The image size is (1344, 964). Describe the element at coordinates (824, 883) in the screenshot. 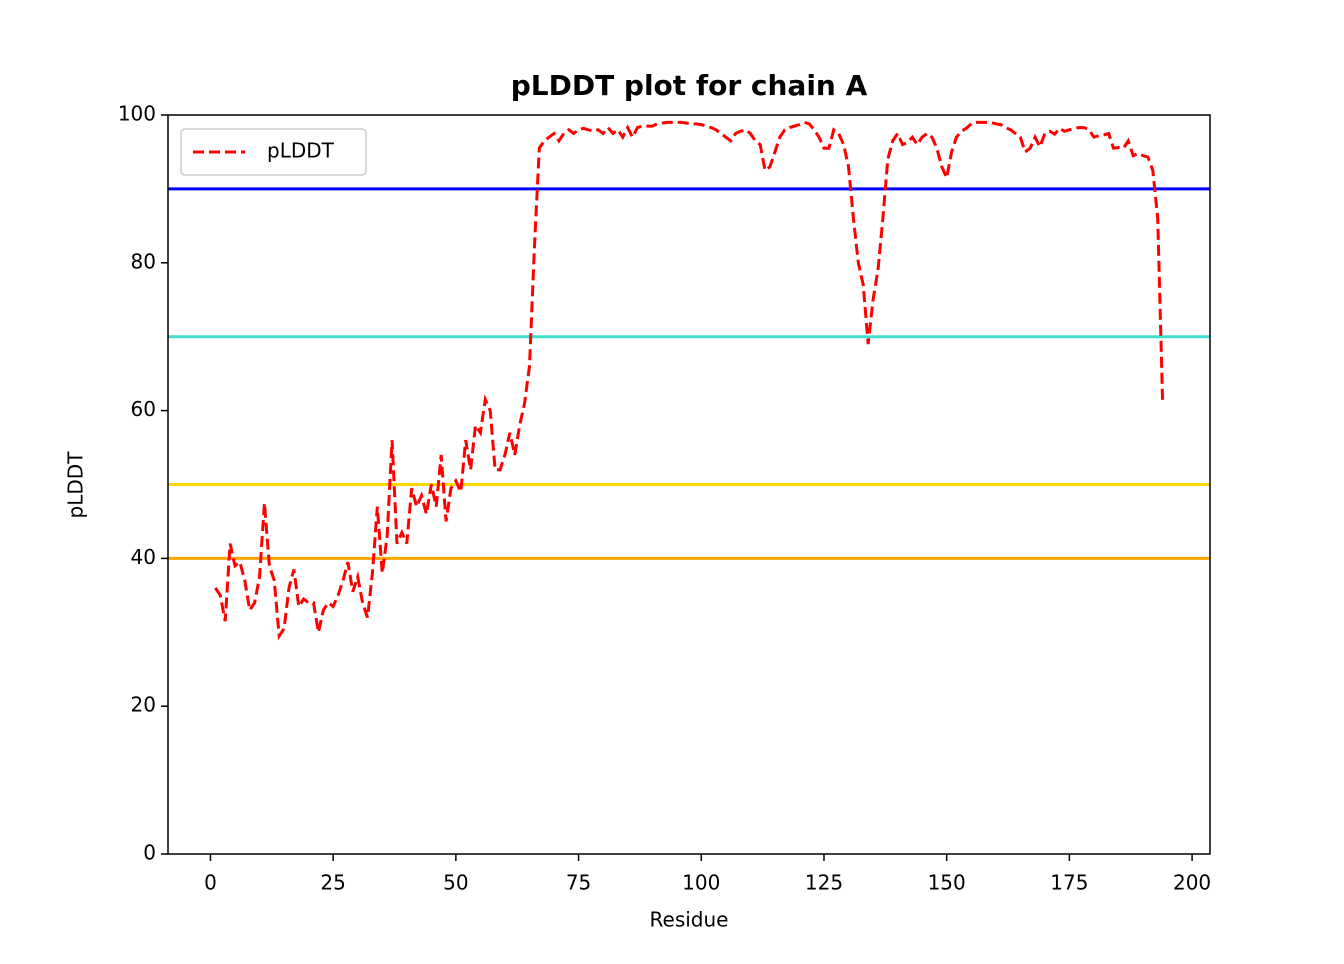

I see `x-tick-label: 125` at that location.